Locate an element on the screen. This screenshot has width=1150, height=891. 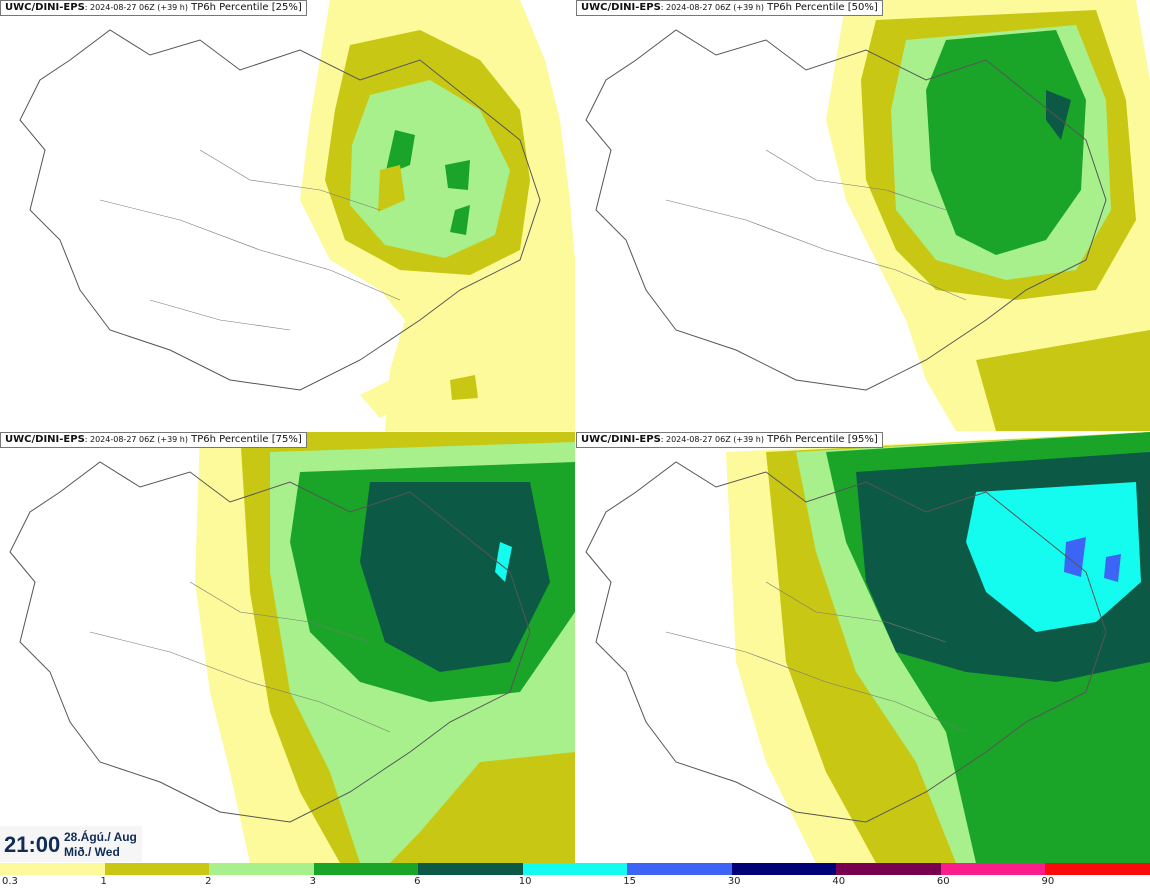
legend-label: 10 is located at coordinates (525, 881).